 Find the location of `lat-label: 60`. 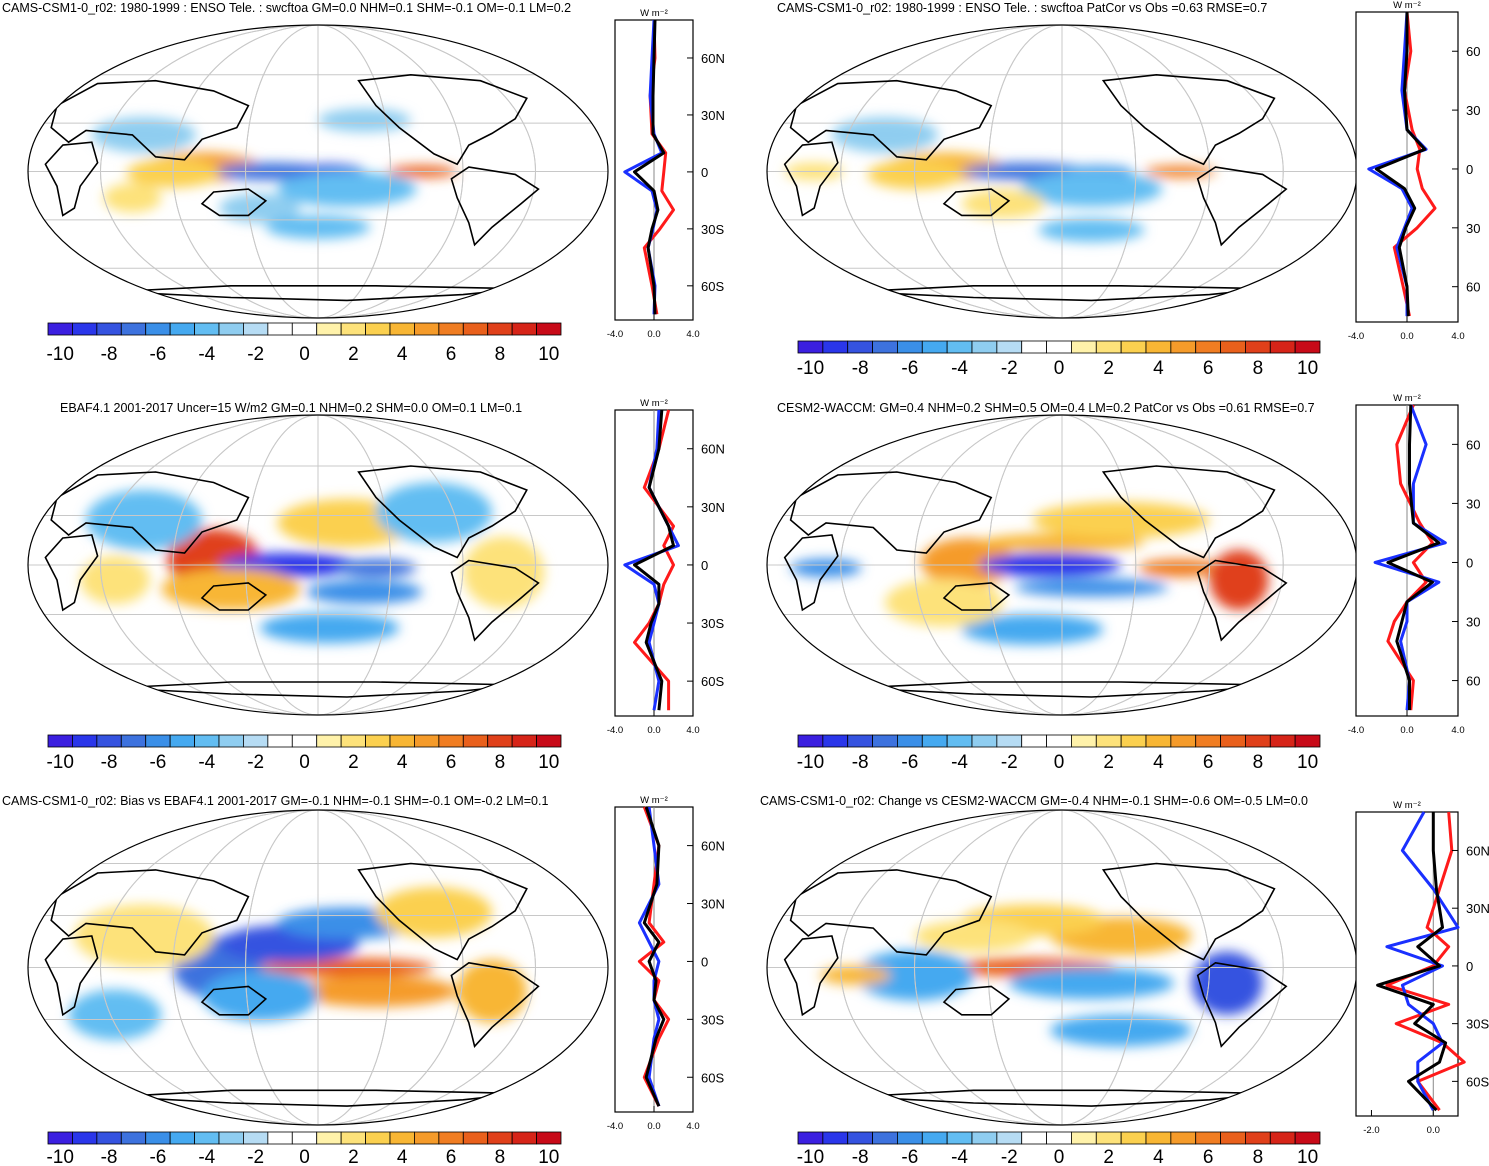

lat-label: 60 is located at coordinates (1473, 287).